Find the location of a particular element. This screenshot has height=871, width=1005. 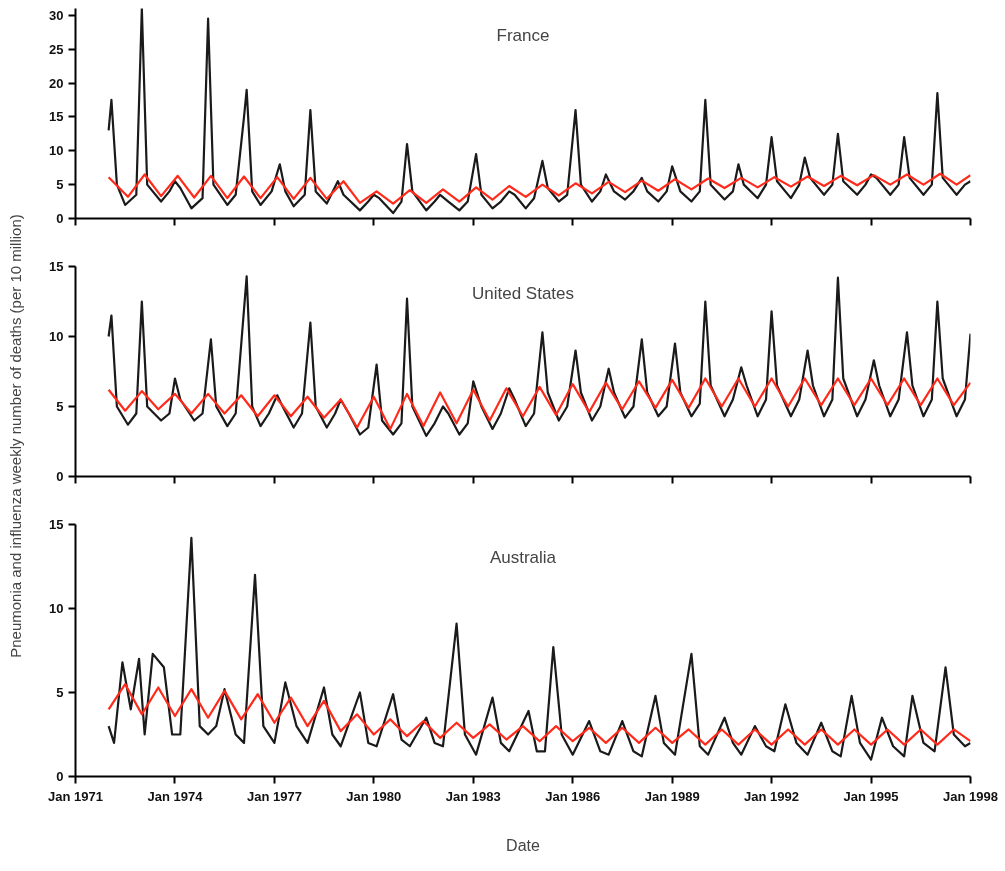

y-tick-label: 25 is located at coordinates (56, 49).